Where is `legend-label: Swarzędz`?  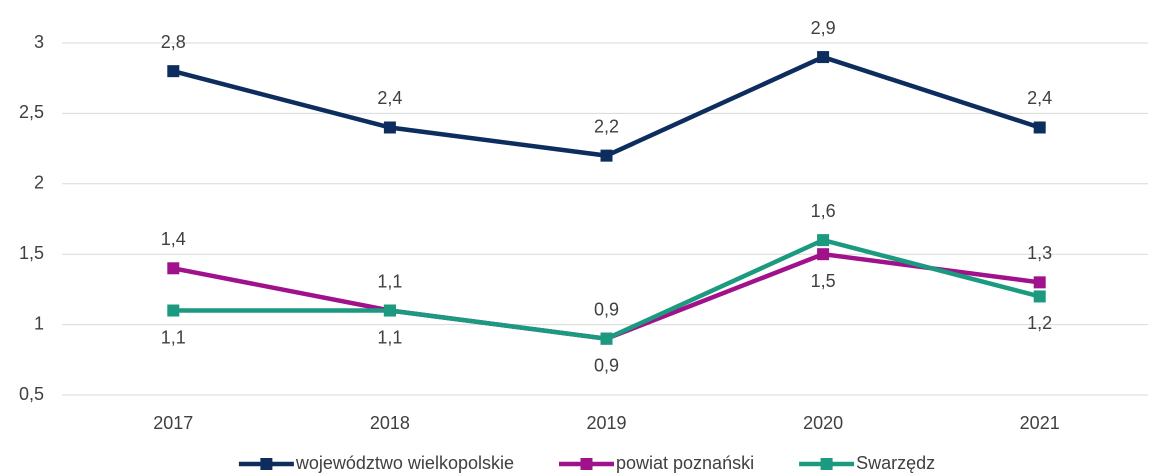 legend-label: Swarzędz is located at coordinates (895, 463).